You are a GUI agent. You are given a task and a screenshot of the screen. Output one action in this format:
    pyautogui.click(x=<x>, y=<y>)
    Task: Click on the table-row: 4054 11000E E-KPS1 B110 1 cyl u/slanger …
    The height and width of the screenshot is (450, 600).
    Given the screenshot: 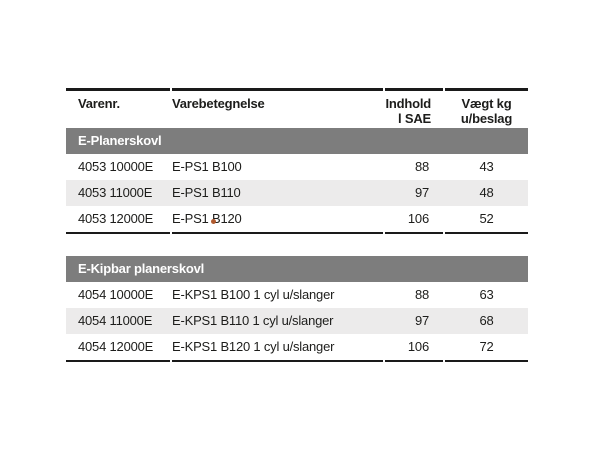 What is the action you would take?
    pyautogui.click(x=297, y=321)
    